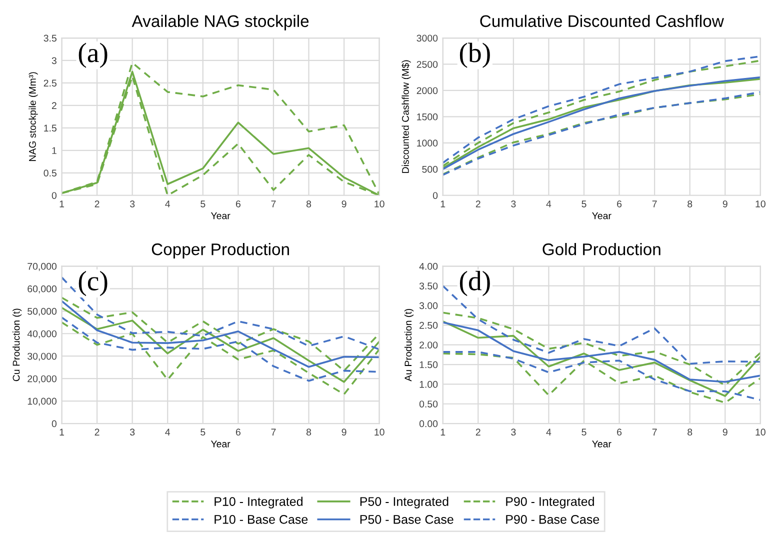 This screenshot has width=772, height=543. I want to click on legend-label: P10 - Integrated, so click(258, 502).